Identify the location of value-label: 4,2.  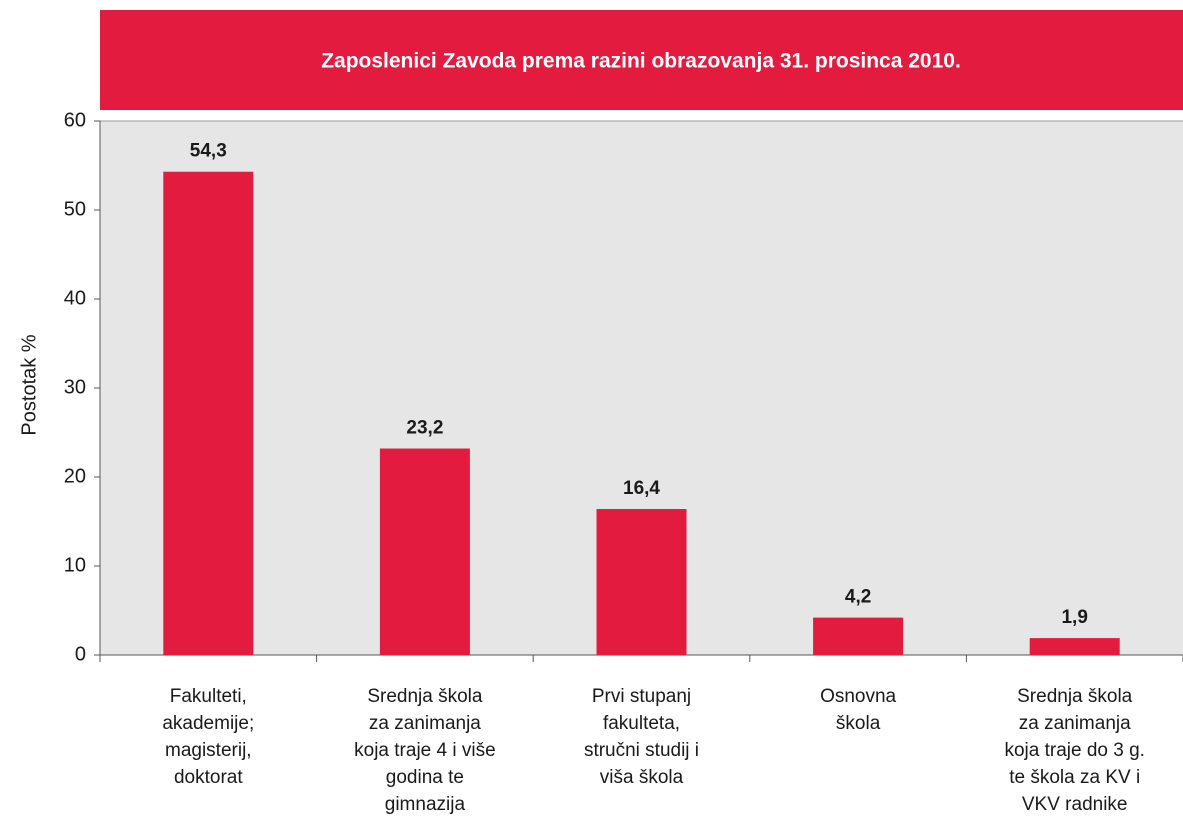
(858, 597).